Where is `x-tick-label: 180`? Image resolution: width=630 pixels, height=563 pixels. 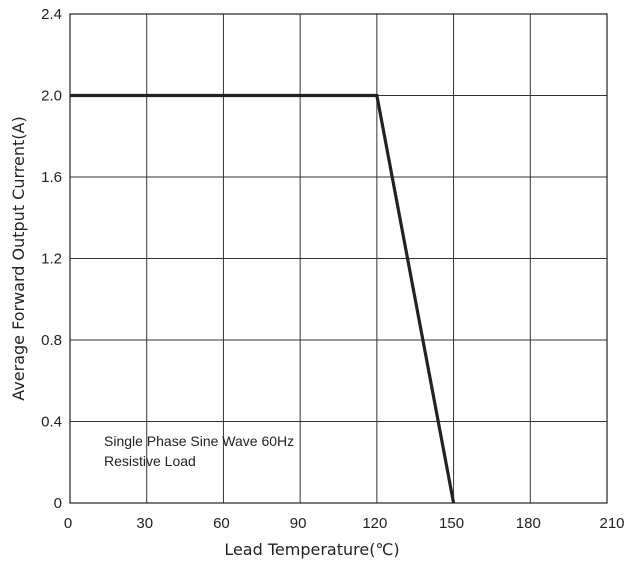 x-tick-label: 180 is located at coordinates (528, 523).